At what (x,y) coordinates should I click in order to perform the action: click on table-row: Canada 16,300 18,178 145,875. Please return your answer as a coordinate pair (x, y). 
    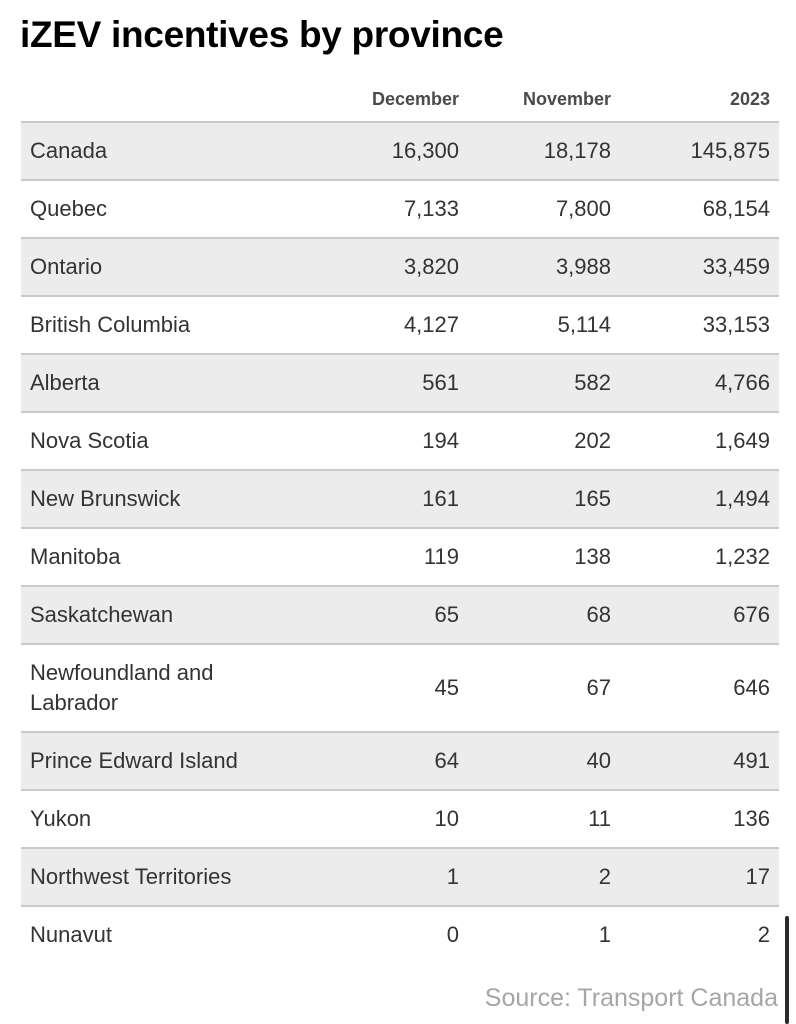
    Looking at the image, I should click on (400, 151).